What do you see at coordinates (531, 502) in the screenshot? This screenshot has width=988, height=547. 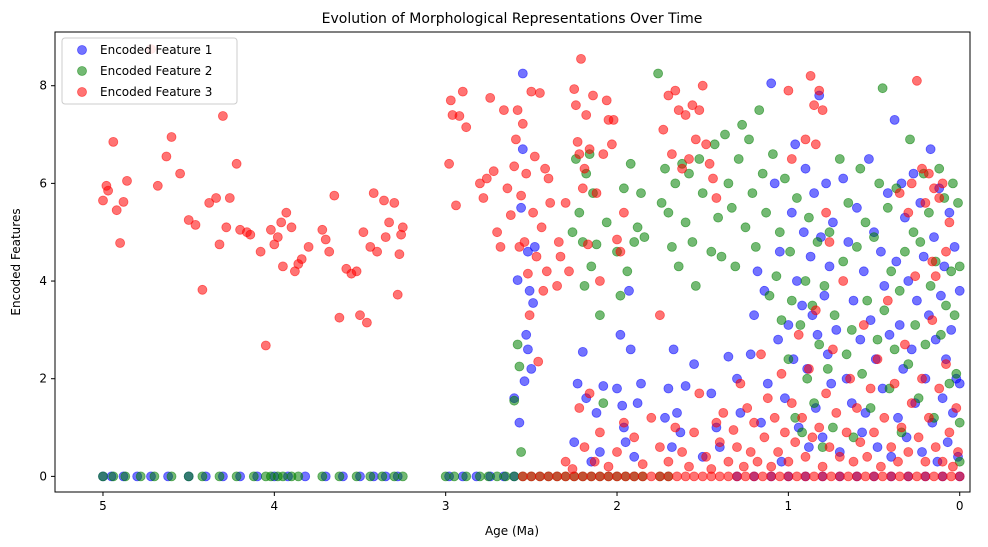 I see `x-axis: 5 4 3 2 1 0` at bounding box center [531, 502].